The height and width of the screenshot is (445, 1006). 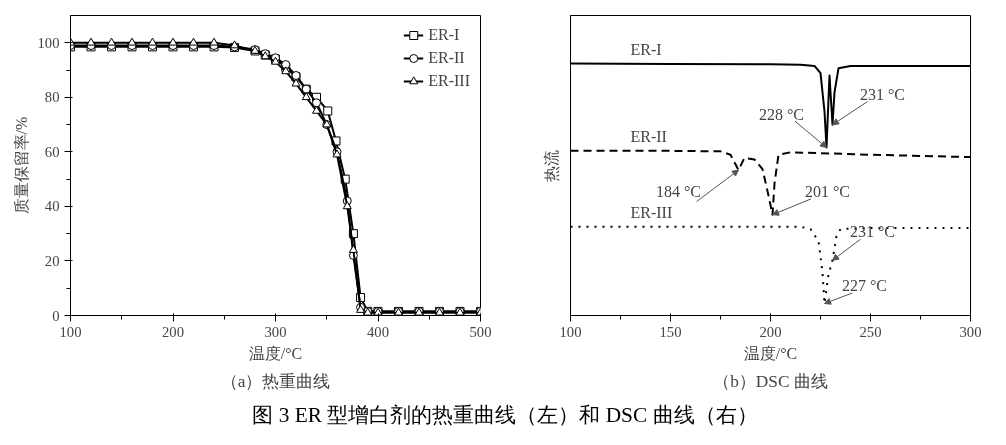 I want to click on annotation: 201 °C, so click(x=827, y=191).